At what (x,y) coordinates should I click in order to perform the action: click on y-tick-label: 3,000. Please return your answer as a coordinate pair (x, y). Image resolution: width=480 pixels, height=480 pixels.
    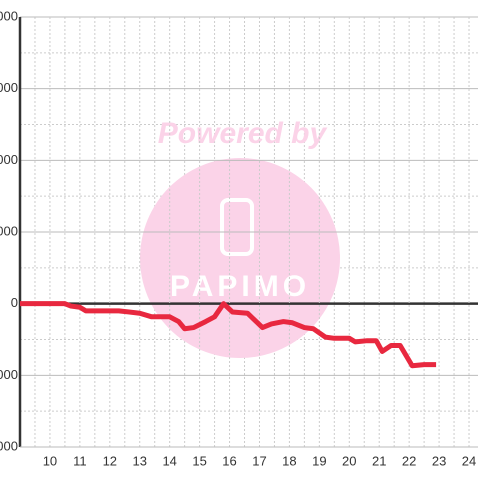
    Looking at the image, I should click on (9, 230).